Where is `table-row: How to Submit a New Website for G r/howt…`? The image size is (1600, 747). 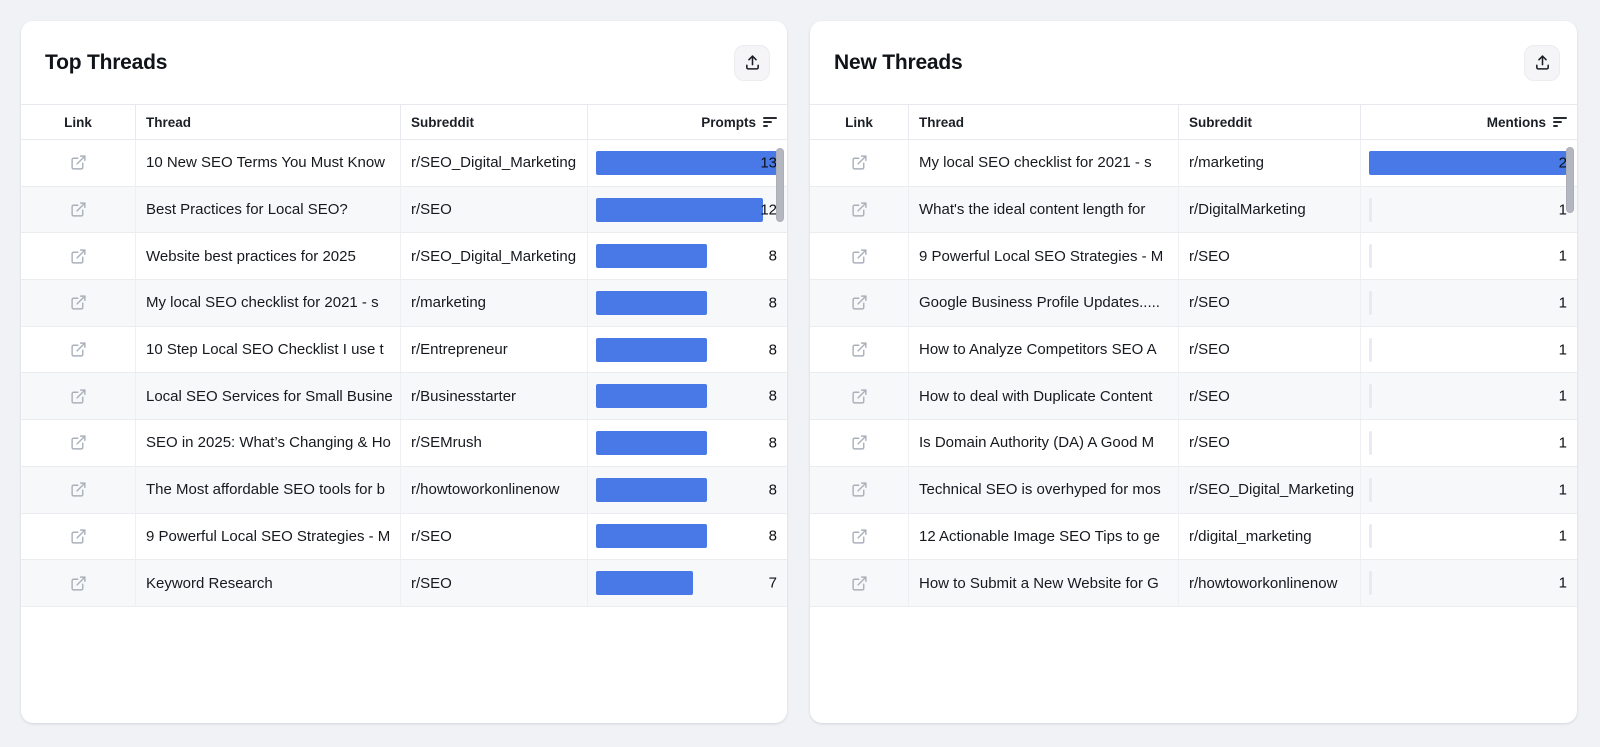 table-row: How to Submit a New Website for G r/howt… is located at coordinates (1193, 583).